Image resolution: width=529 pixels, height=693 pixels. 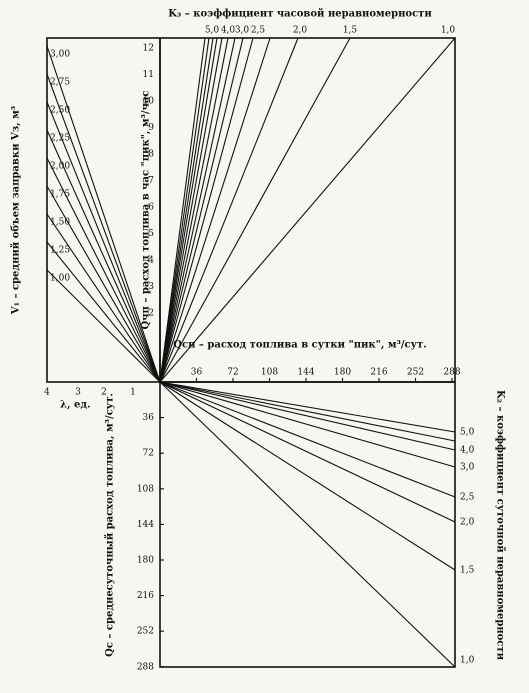 I want to click on daily-peak-tick-label: 180, so click(x=342, y=373).